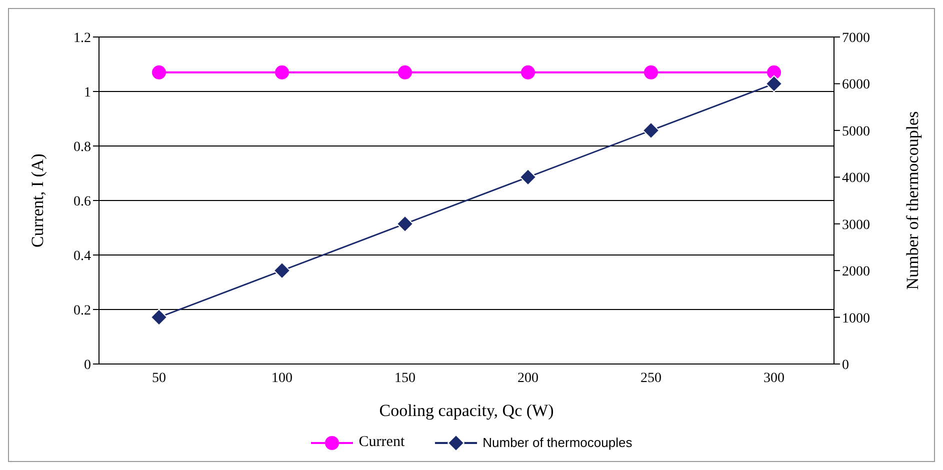  Describe the element at coordinates (856, 318) in the screenshot. I see `y2-tick-label: 1000` at that location.